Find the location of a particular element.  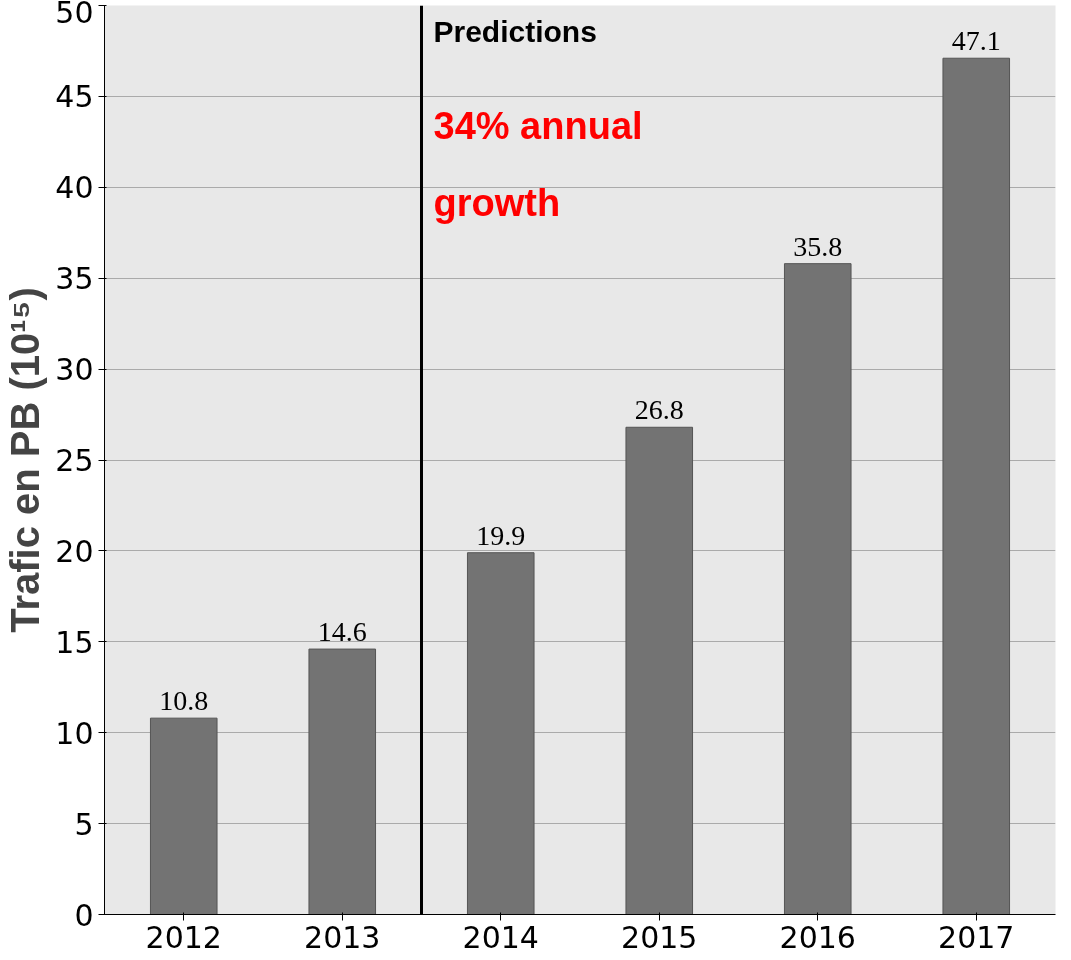

x-tick-label: 2012 is located at coordinates (183, 937).